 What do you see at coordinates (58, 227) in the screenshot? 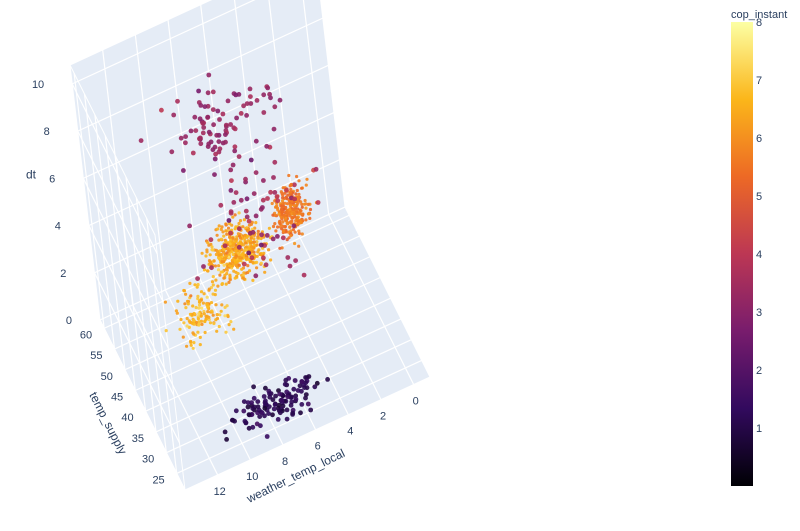
I see `z-tick-label: 4` at bounding box center [58, 227].